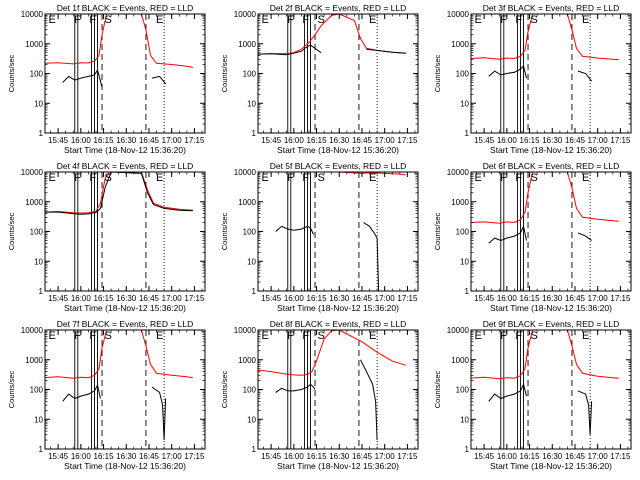 Image resolution: width=640 pixels, height=480 pixels. Describe the element at coordinates (338, 8) in the screenshot. I see `panel-title: Det 2f BLACK = Events, RED = LLD` at that location.